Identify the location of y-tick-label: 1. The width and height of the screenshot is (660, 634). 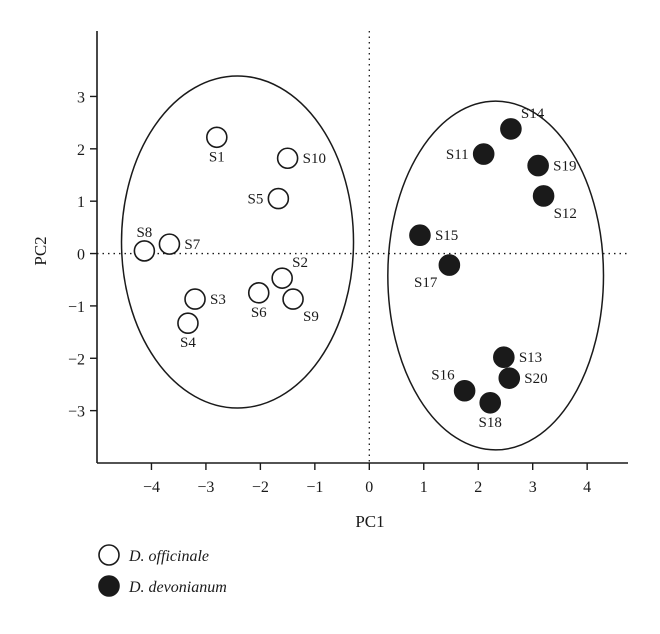
(81, 202).